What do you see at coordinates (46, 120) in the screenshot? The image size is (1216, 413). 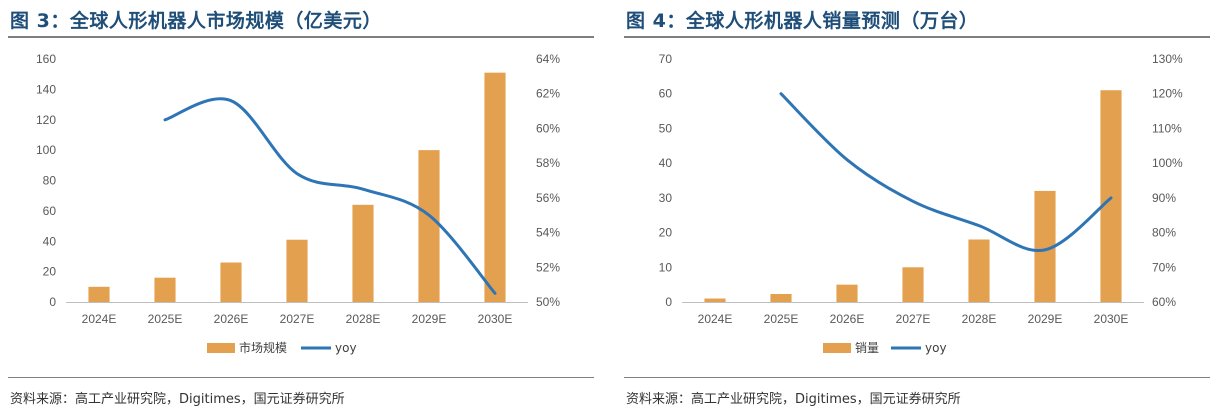 I see `y-axis-tick-label: 120` at bounding box center [46, 120].